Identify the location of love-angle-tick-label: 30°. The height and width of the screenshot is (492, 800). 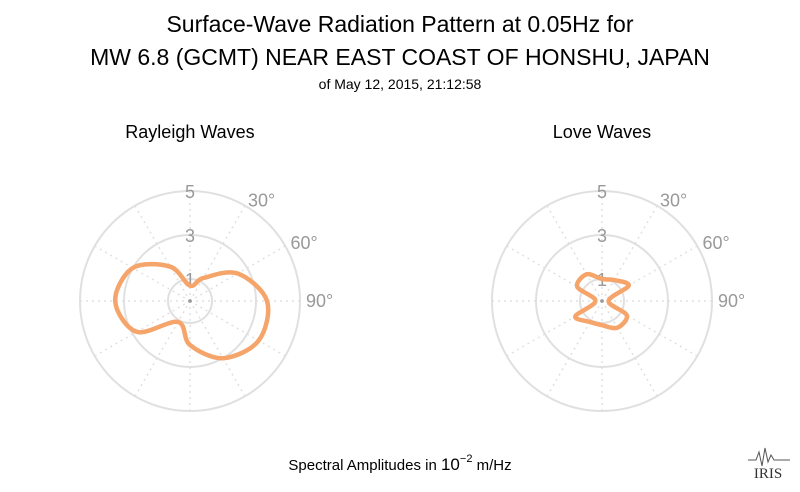
(673, 201).